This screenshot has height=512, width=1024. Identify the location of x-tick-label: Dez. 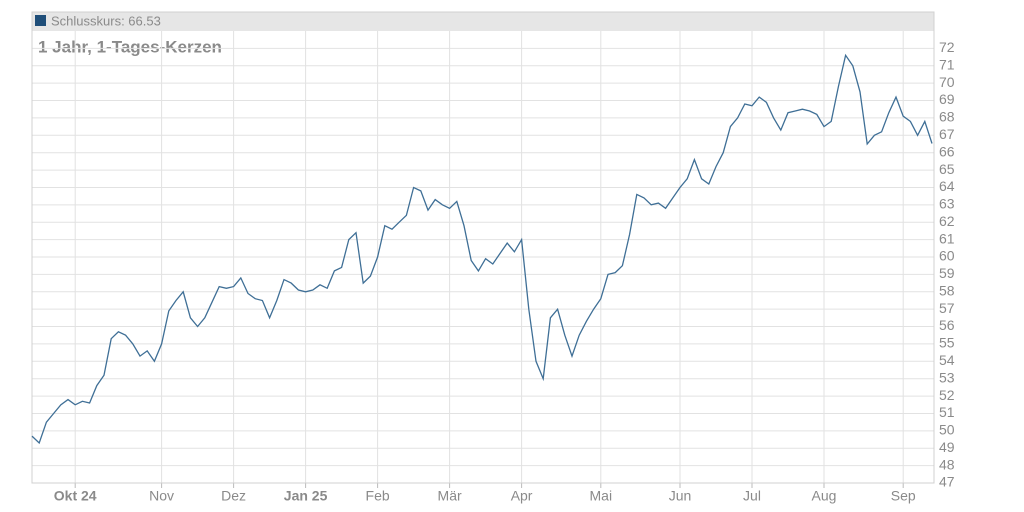
(233, 496).